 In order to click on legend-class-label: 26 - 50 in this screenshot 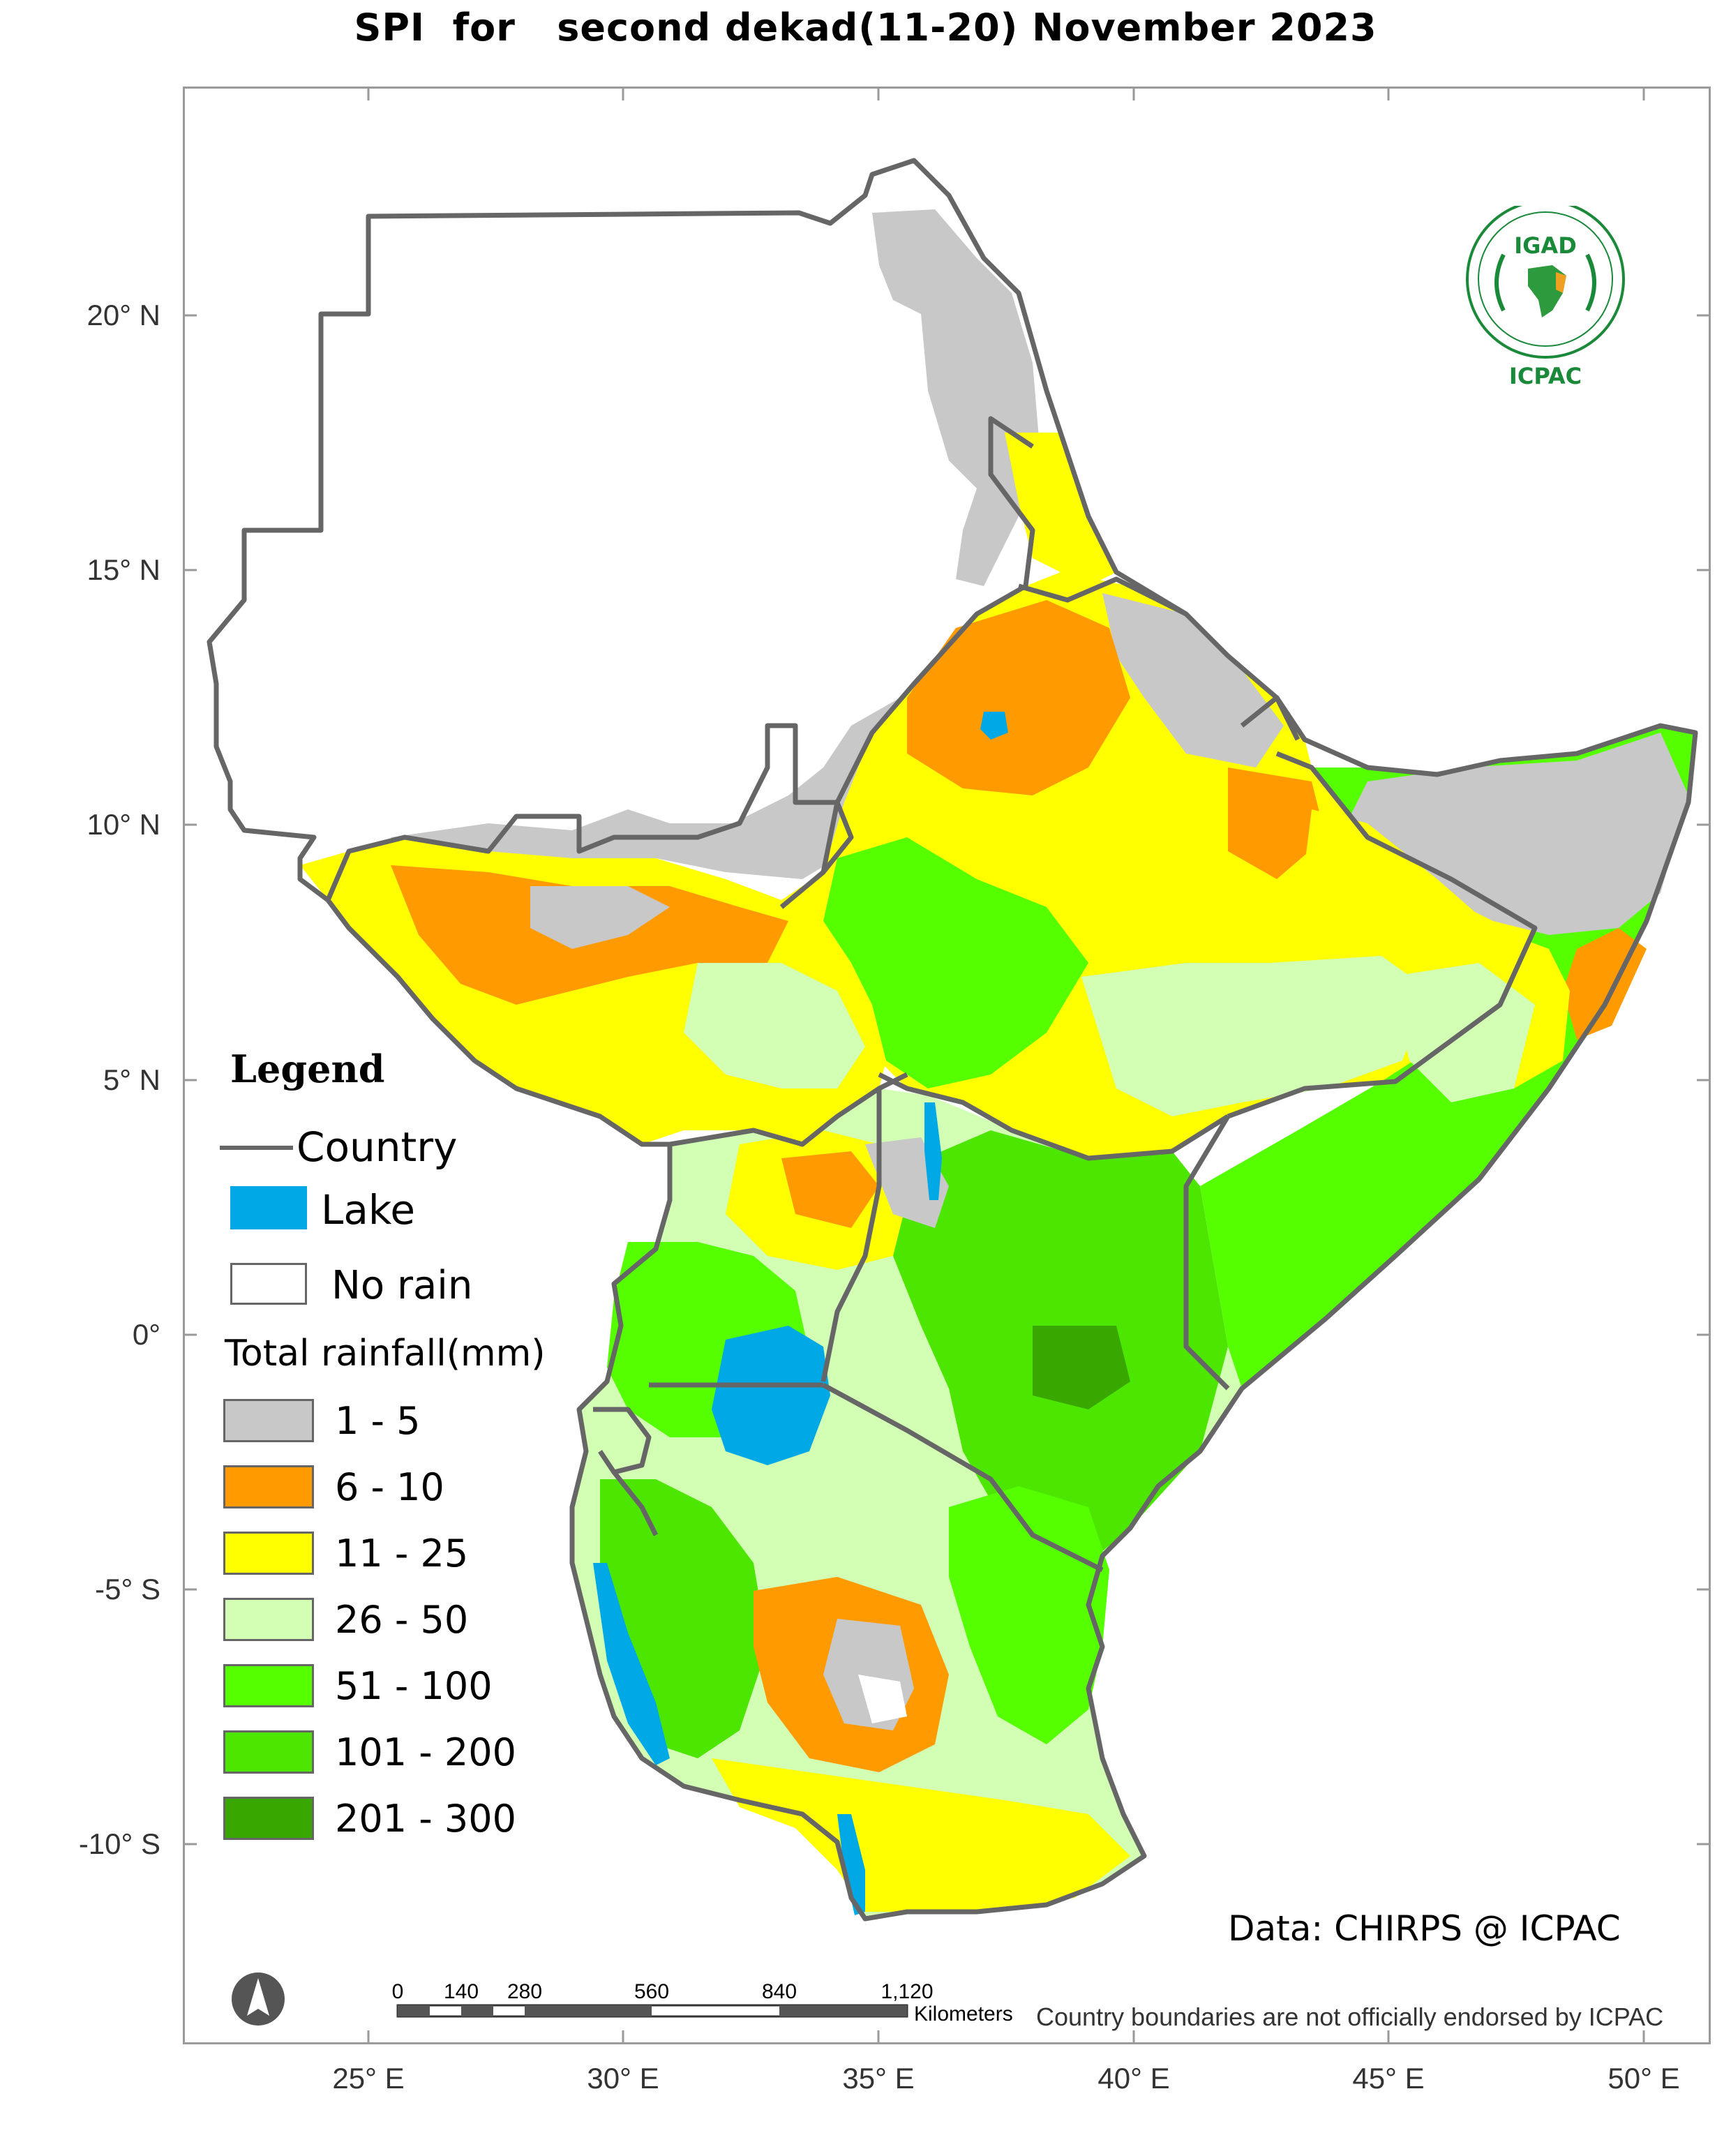, I will do `click(402, 1620)`.